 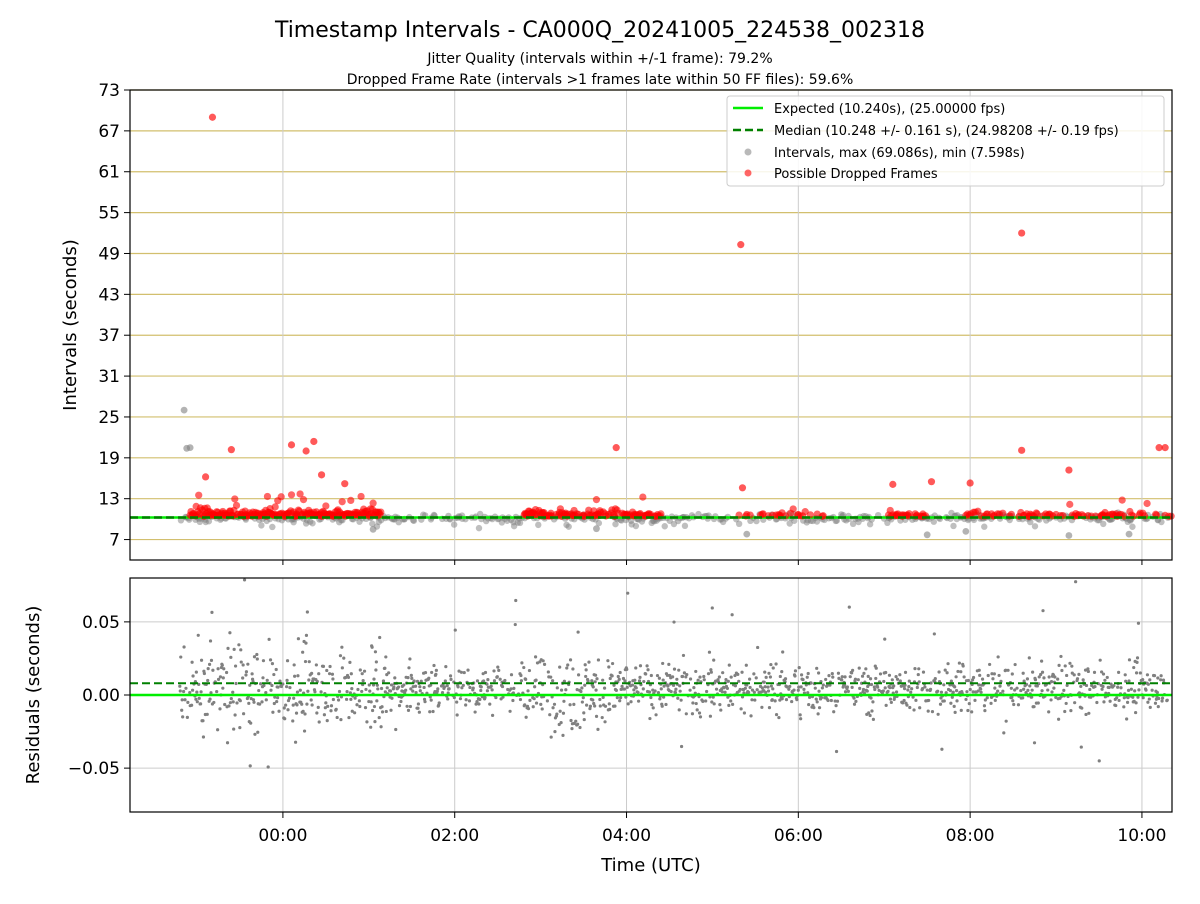 I want to click on x-axis-label: Time (UTC), so click(x=650, y=865).